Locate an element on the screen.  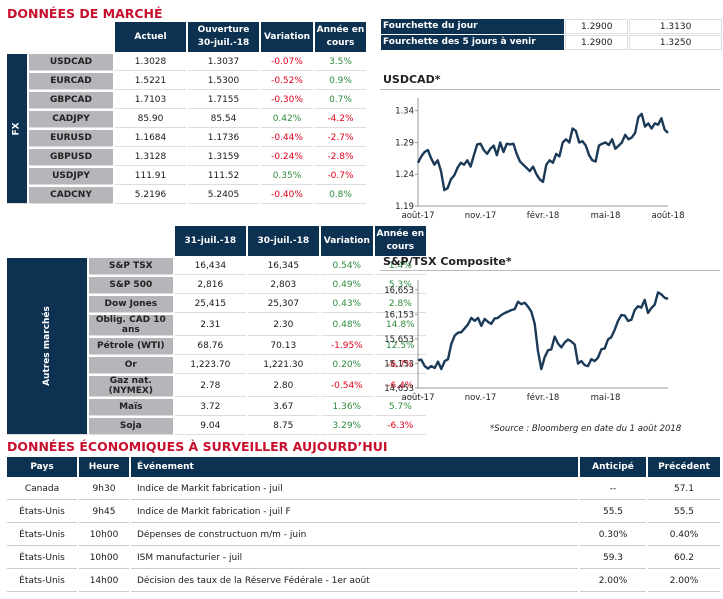
ytd-value: 5.3% is located at coordinates (400, 285).